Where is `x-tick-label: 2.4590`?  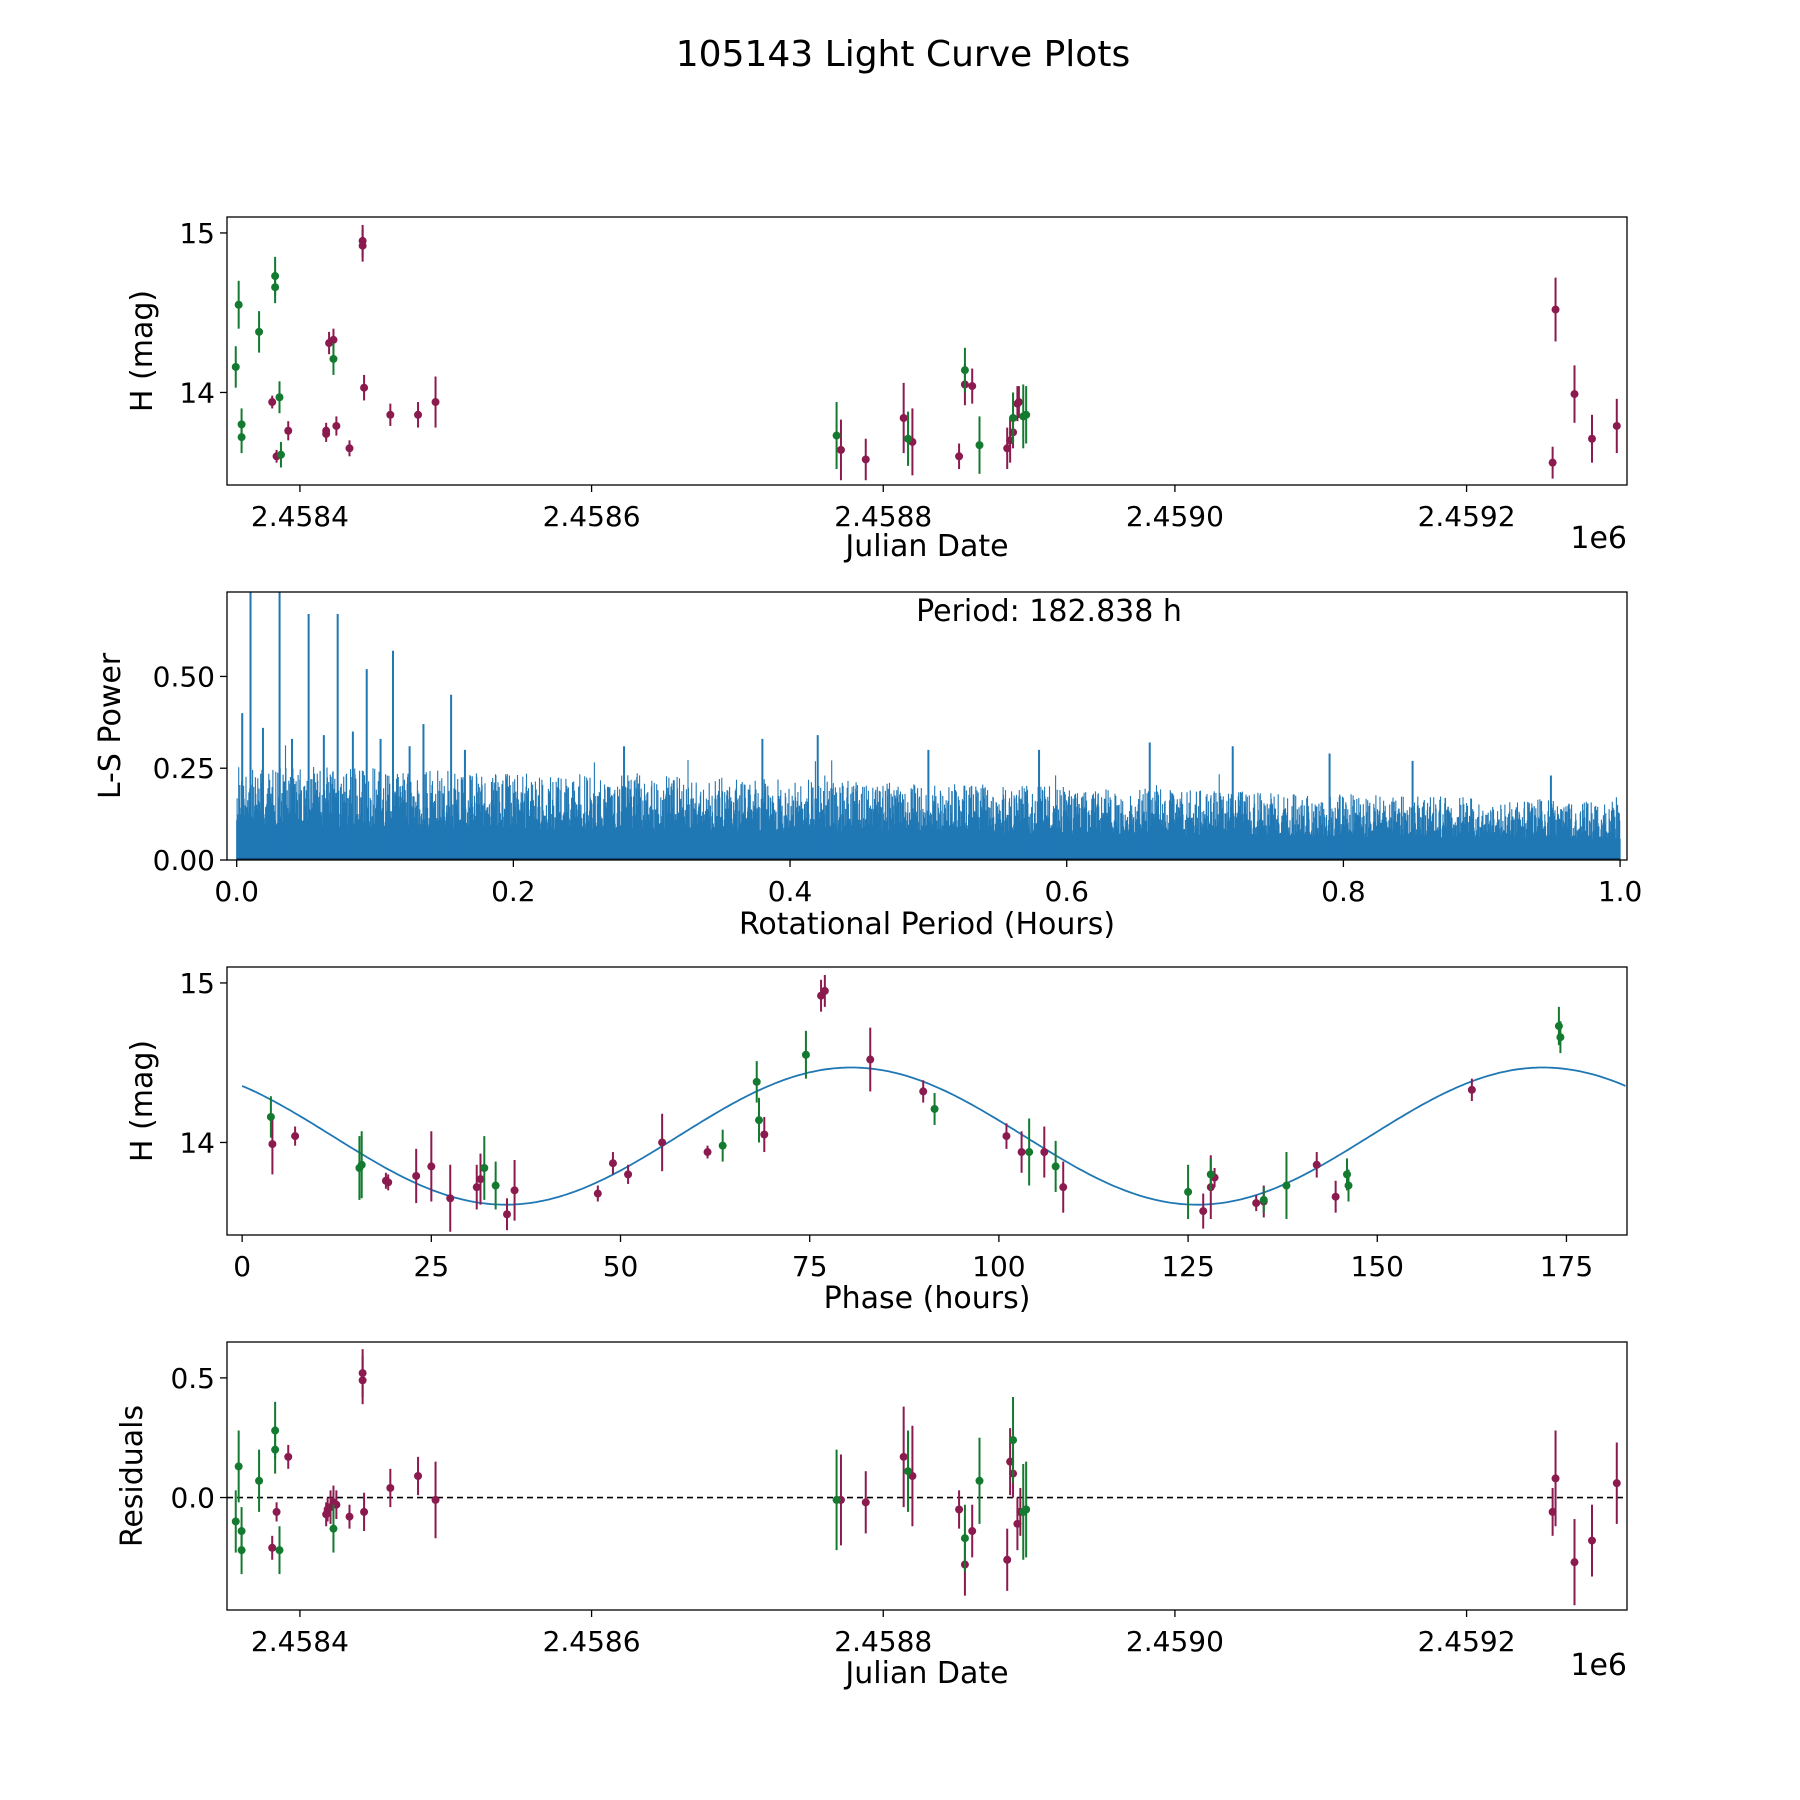 x-tick-label: 2.4590 is located at coordinates (1175, 1641).